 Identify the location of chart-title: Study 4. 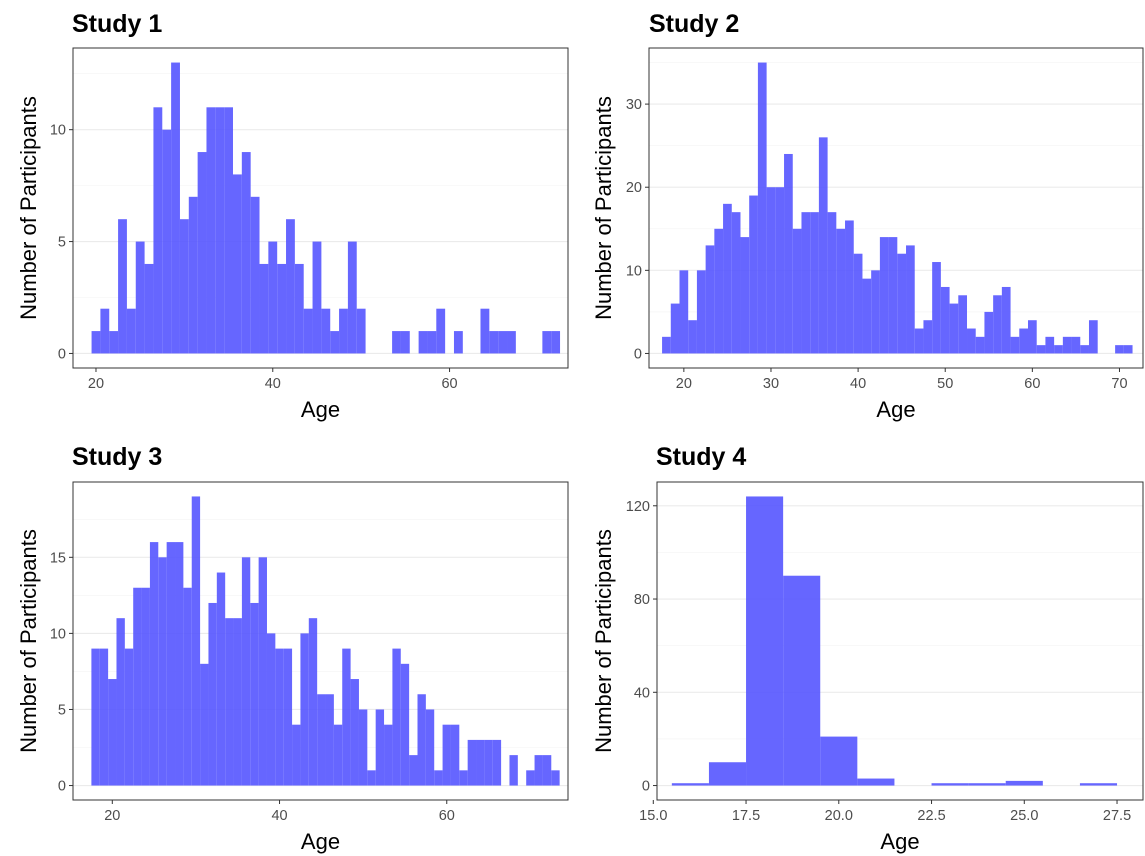
(701, 457).